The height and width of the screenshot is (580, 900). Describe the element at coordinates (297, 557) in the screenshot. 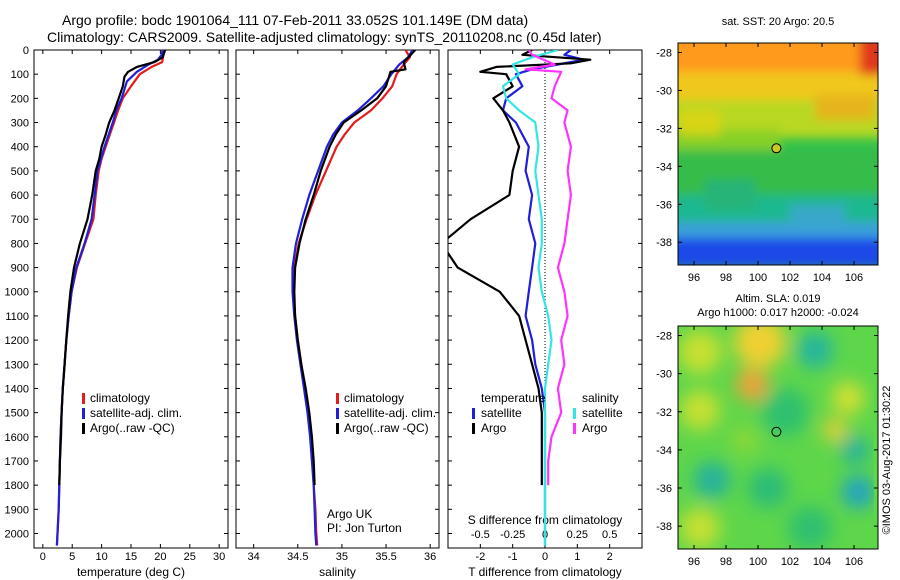

I see `x-tick-label: 34.5` at that location.